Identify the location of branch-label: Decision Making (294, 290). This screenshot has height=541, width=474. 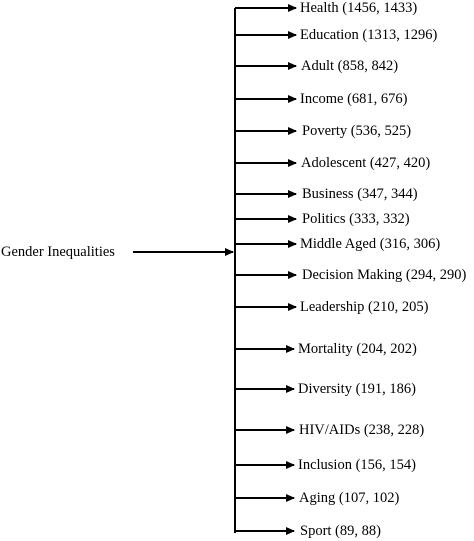
(384, 275).